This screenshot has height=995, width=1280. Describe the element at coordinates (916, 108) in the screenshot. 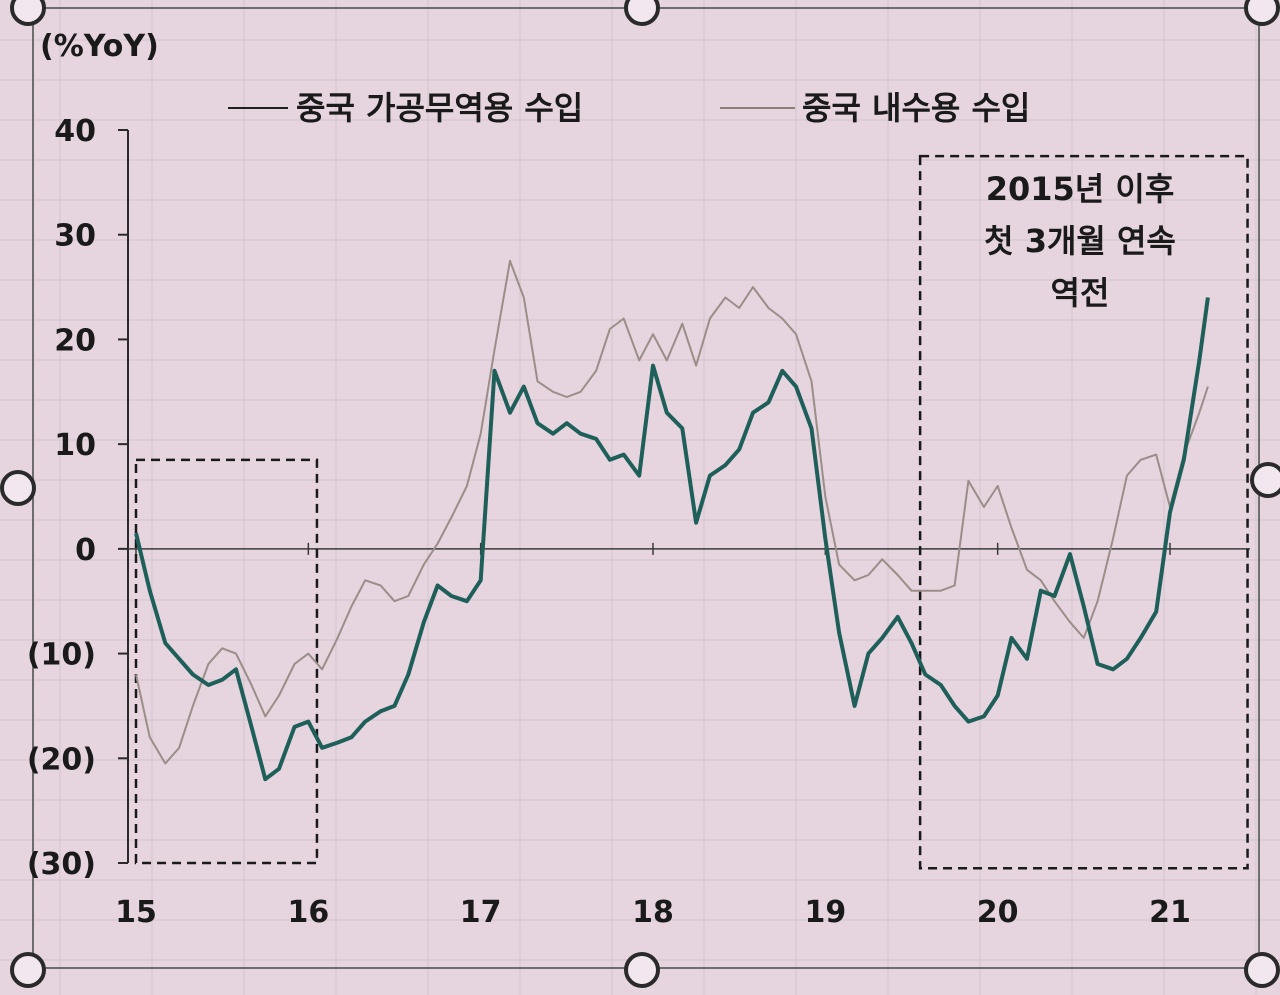

I see `legend-label-domestic-demand: 중국 내수용 수입` at that location.